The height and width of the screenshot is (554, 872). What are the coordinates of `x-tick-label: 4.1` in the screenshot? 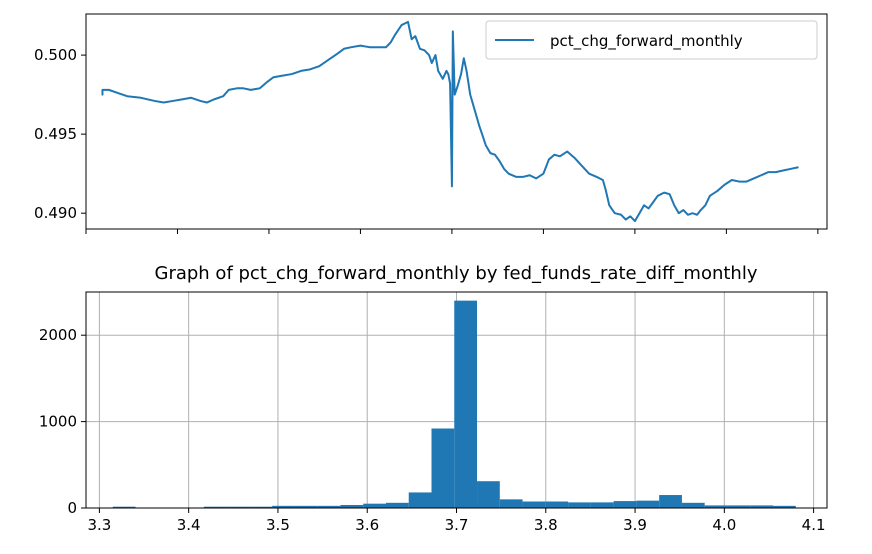 It's located at (814, 525).